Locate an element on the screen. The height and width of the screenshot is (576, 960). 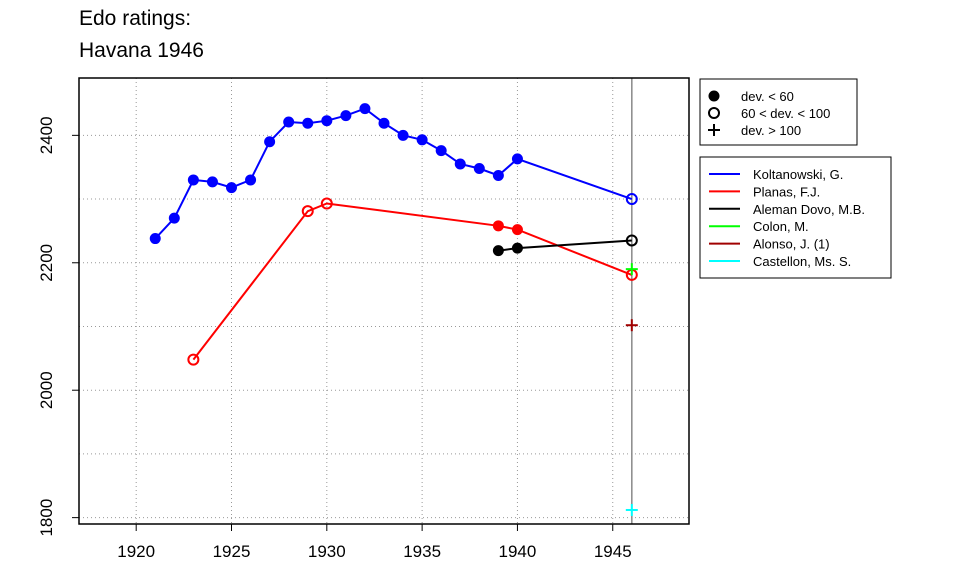
symbol-legend-label: dev. < 60 is located at coordinates (767, 96).